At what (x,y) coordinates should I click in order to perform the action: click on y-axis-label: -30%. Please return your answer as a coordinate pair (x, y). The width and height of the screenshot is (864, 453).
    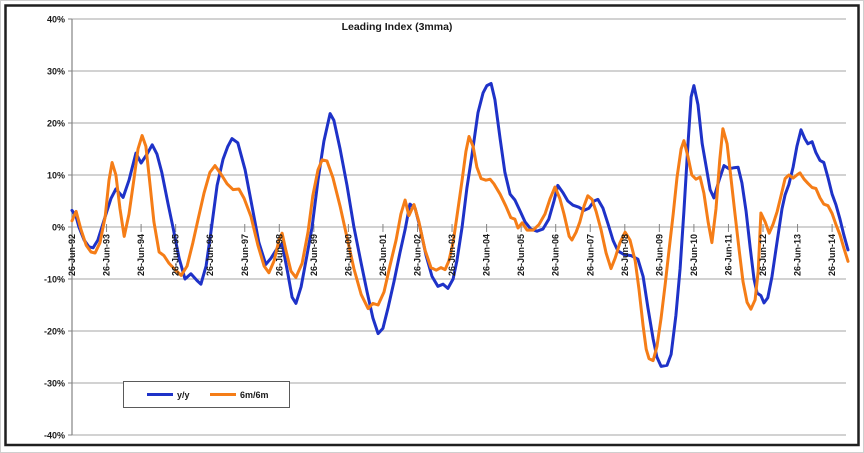
    Looking at the image, I should click on (54, 384).